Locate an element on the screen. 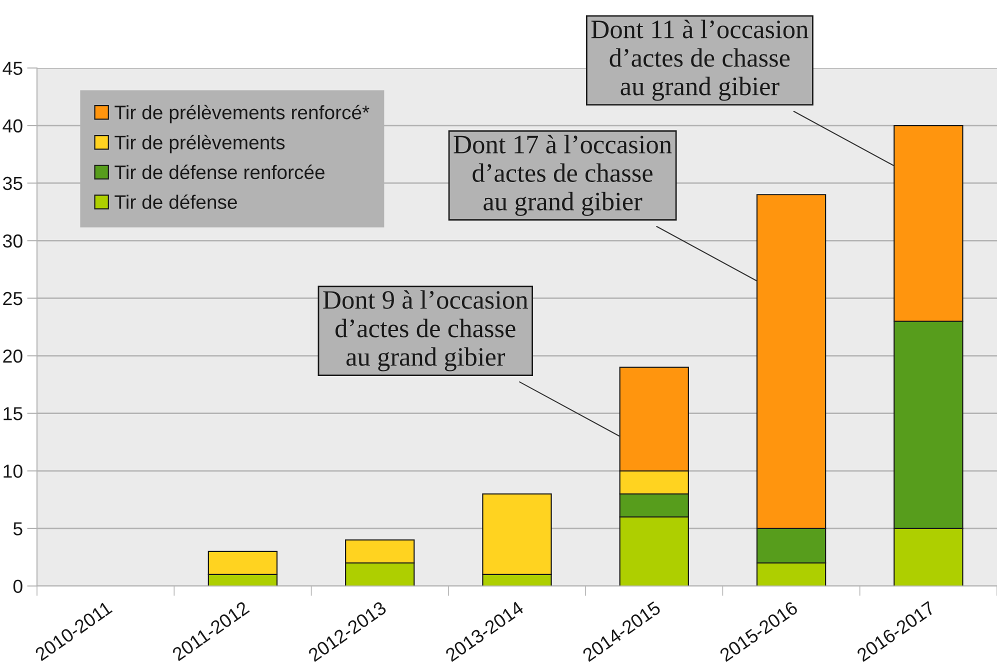  y-tick-label: 40 is located at coordinates (12, 126).